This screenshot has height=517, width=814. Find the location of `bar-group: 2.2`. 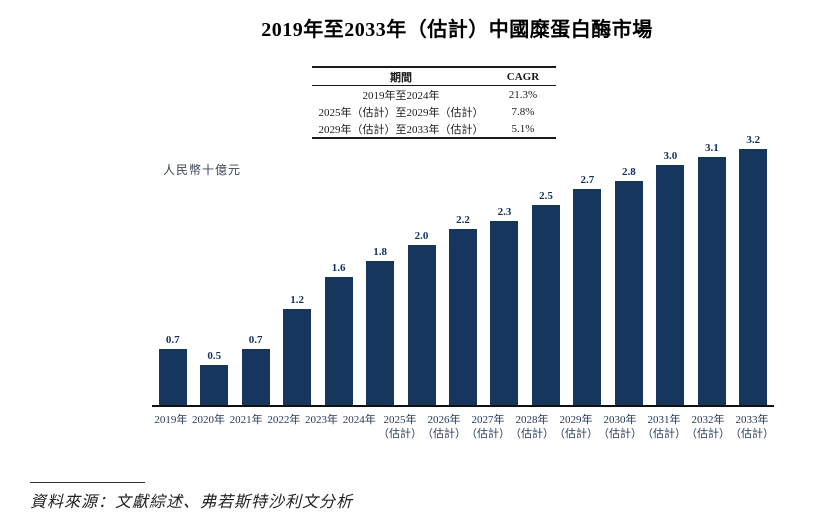

bar-group: 2.2 is located at coordinates (462, 309).